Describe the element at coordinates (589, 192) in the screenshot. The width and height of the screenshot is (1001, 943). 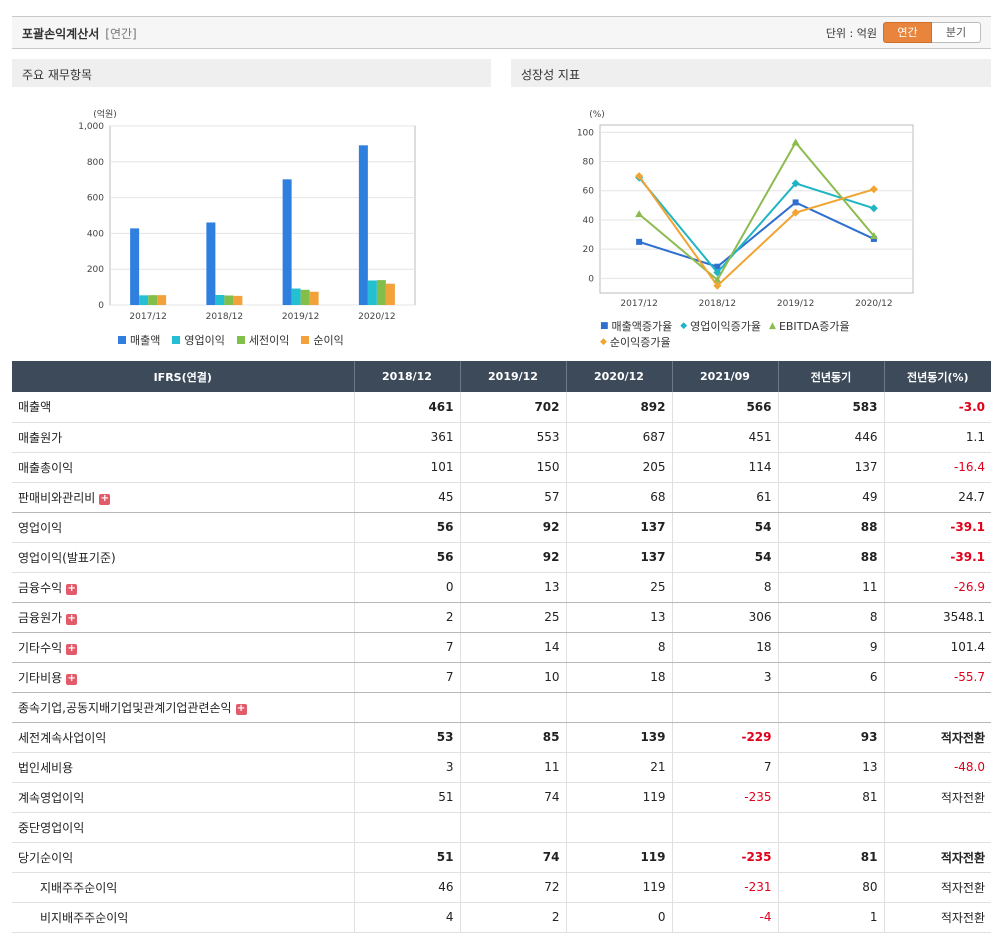
I see `y-tick-label: 60` at that location.